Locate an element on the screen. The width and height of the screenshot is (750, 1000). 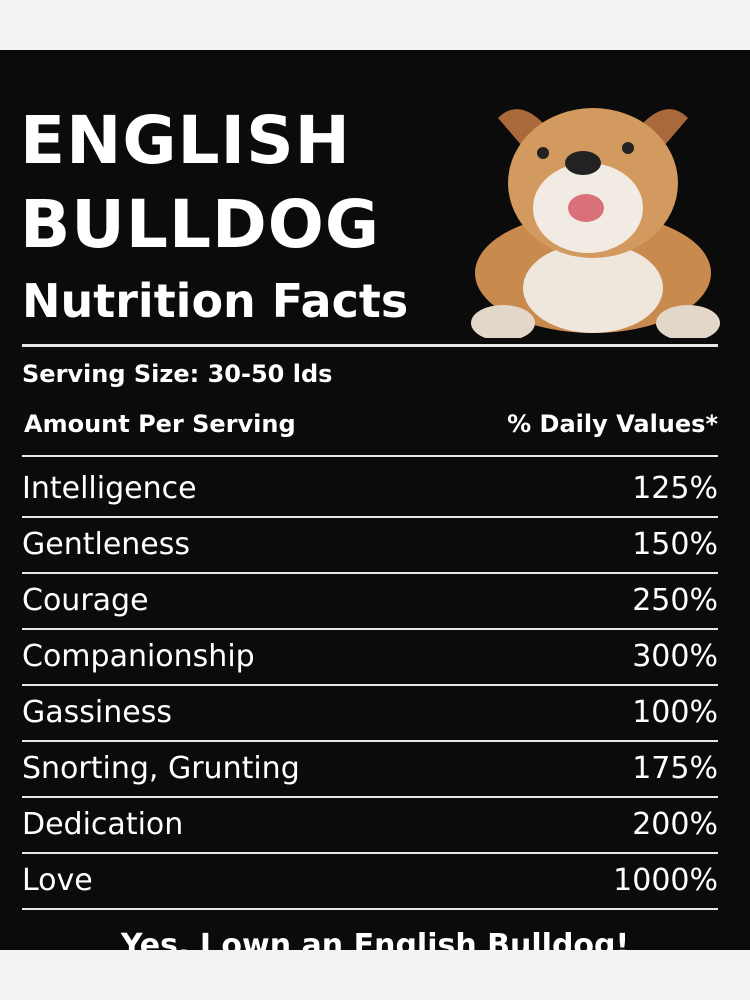
column-header: Amount Per Serving is located at coordinates (160, 424).